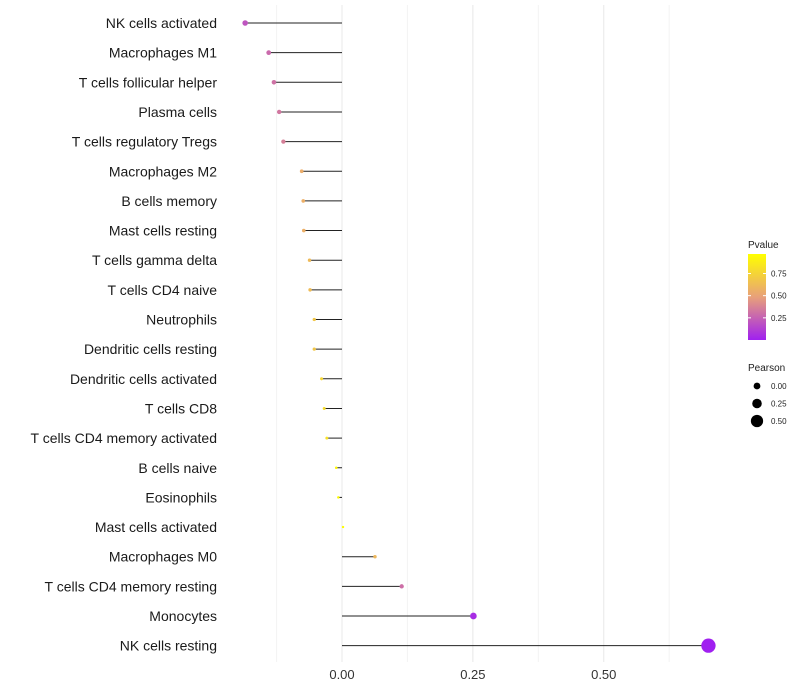  What do you see at coordinates (779, 318) in the screenshot?
I see `colorbar-tick-label: 0.25` at bounding box center [779, 318].